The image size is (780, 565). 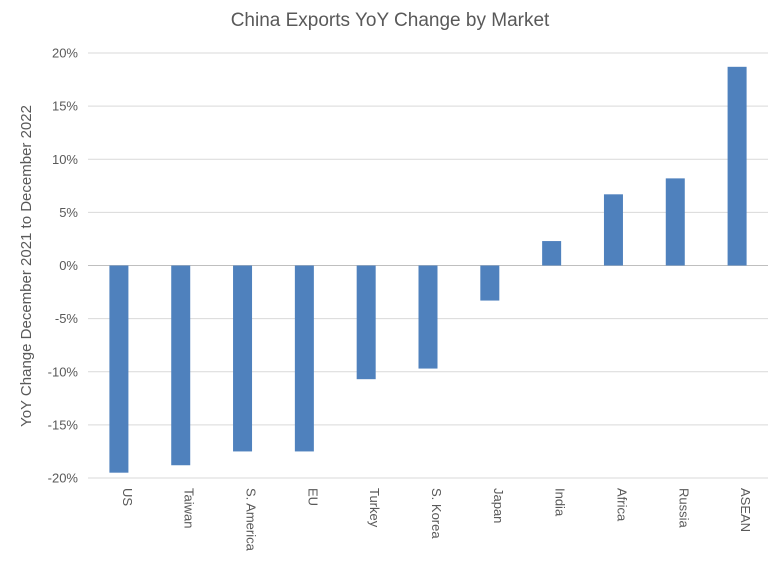 I want to click on x-tick-label: Africa, so click(x=621, y=505).